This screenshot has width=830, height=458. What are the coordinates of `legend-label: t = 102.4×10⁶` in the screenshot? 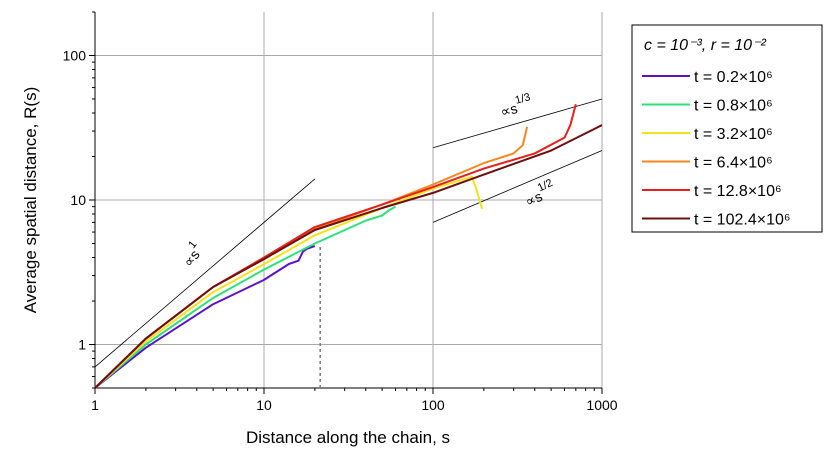 It's located at (742, 220).